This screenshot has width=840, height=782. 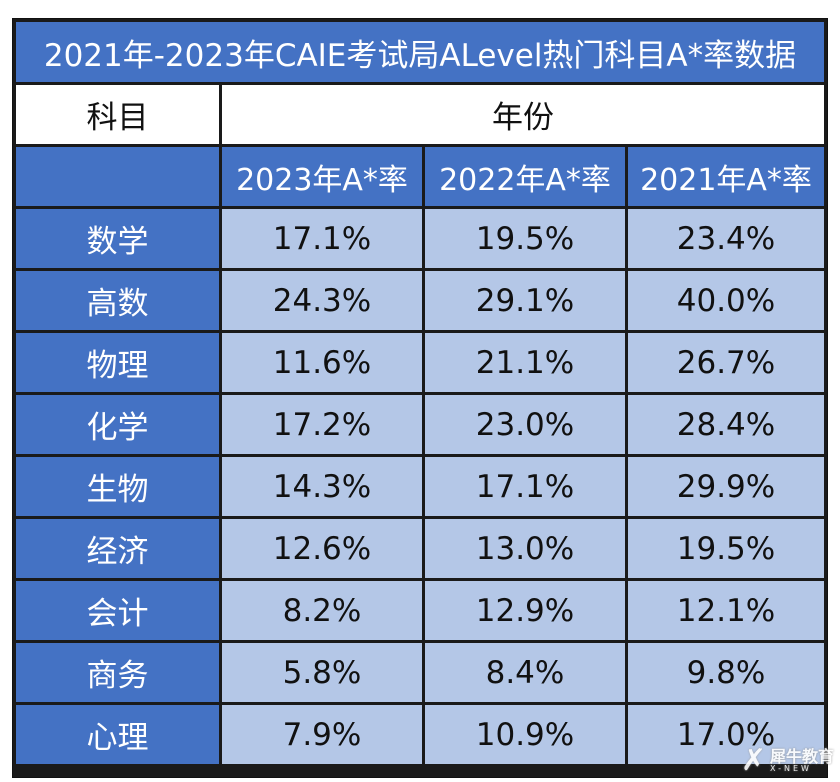 I want to click on rate-cell: 5.8%, so click(x=322, y=672).